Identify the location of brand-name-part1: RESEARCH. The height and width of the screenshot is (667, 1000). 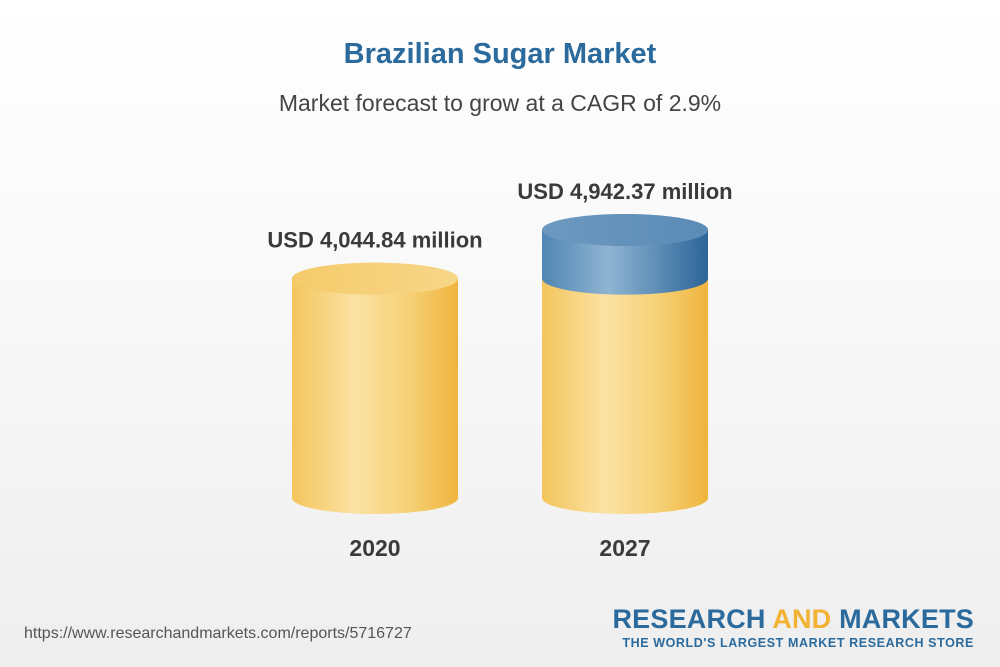
(692, 619).